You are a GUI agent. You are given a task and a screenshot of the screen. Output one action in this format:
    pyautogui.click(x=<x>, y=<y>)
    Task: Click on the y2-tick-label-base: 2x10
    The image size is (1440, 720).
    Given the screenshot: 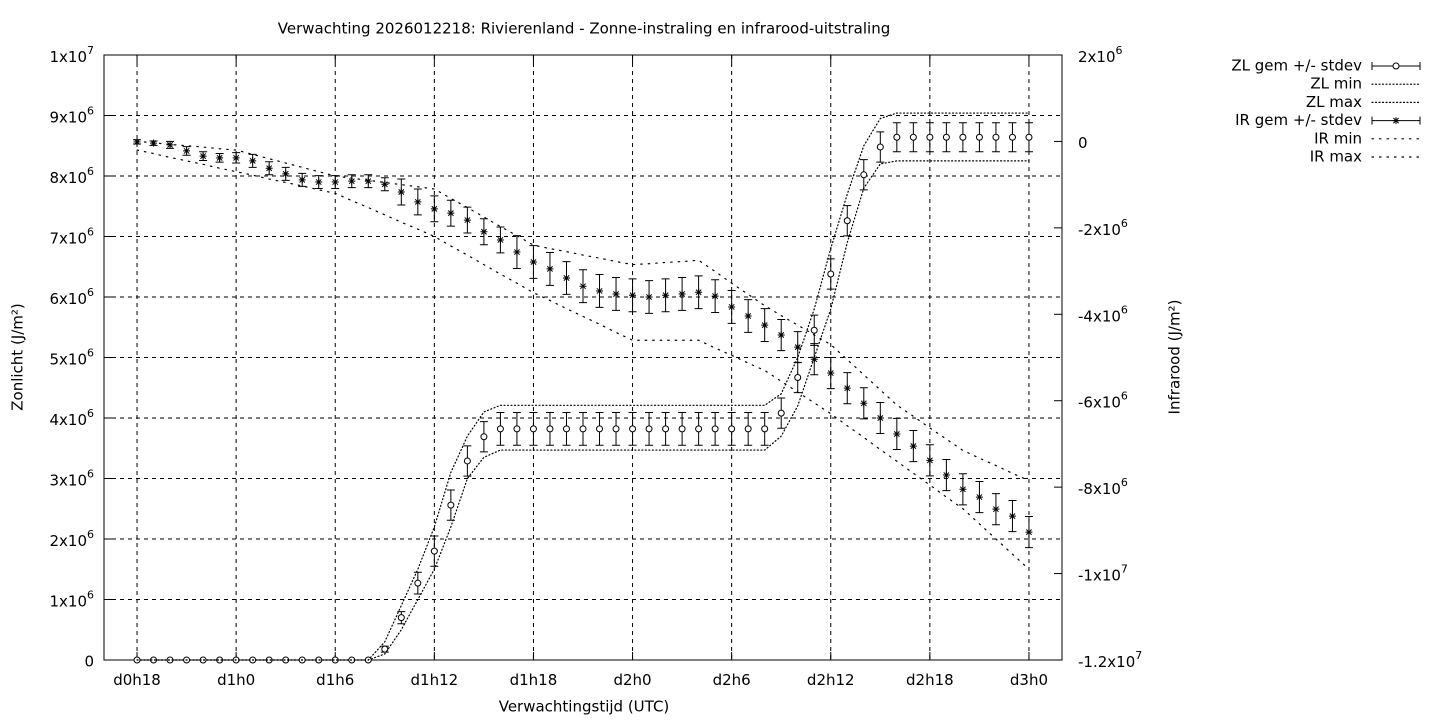 What is the action you would take?
    pyautogui.click(x=1097, y=57)
    